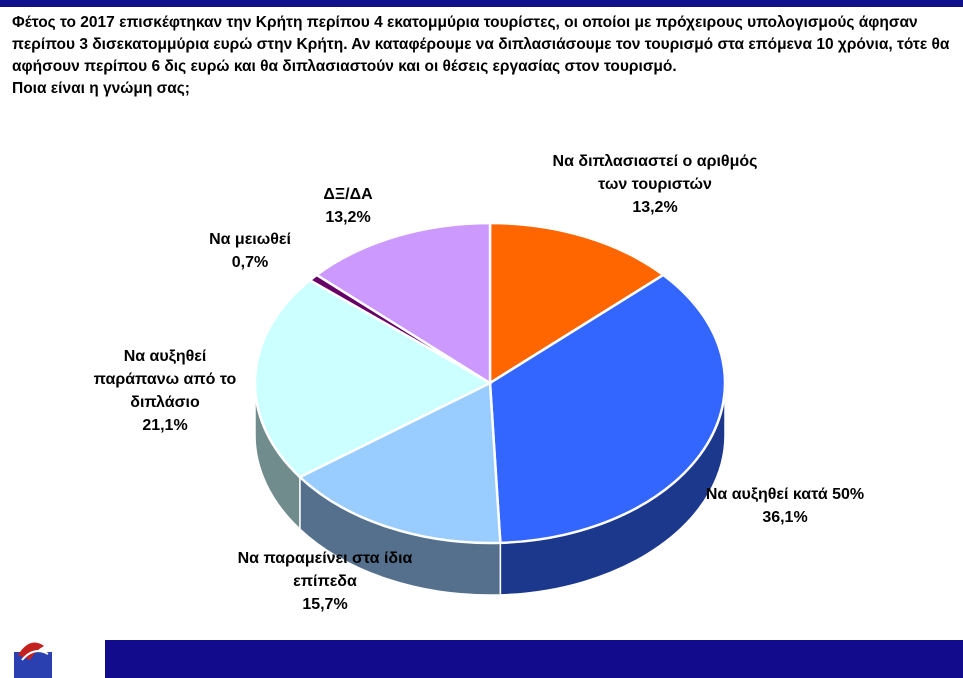  What do you see at coordinates (250, 239) in the screenshot?
I see `category-label: Να μειωθεί` at bounding box center [250, 239].